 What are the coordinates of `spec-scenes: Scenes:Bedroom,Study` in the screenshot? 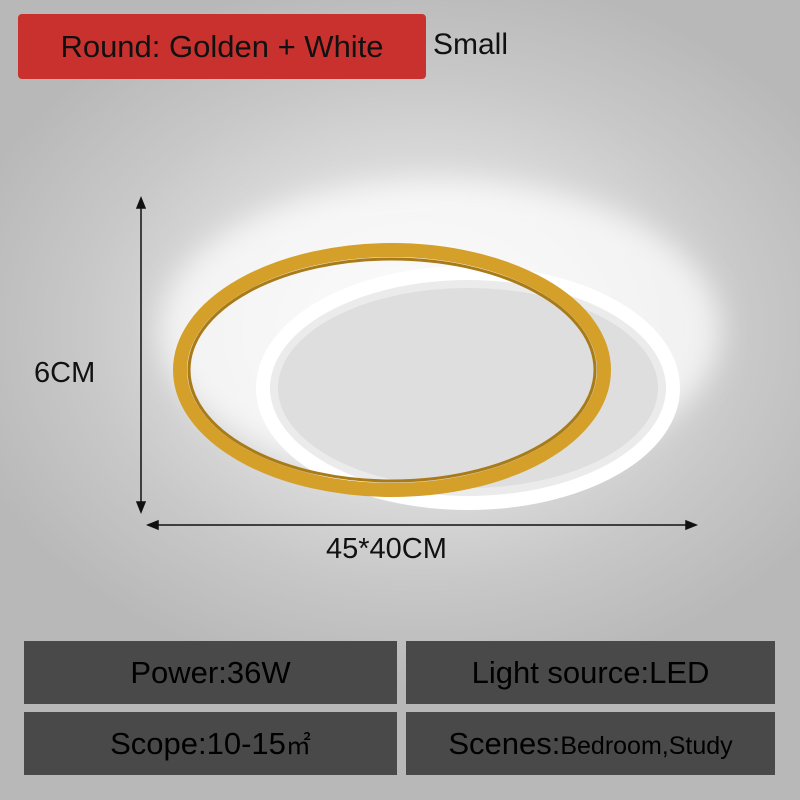 It's located at (590, 743).